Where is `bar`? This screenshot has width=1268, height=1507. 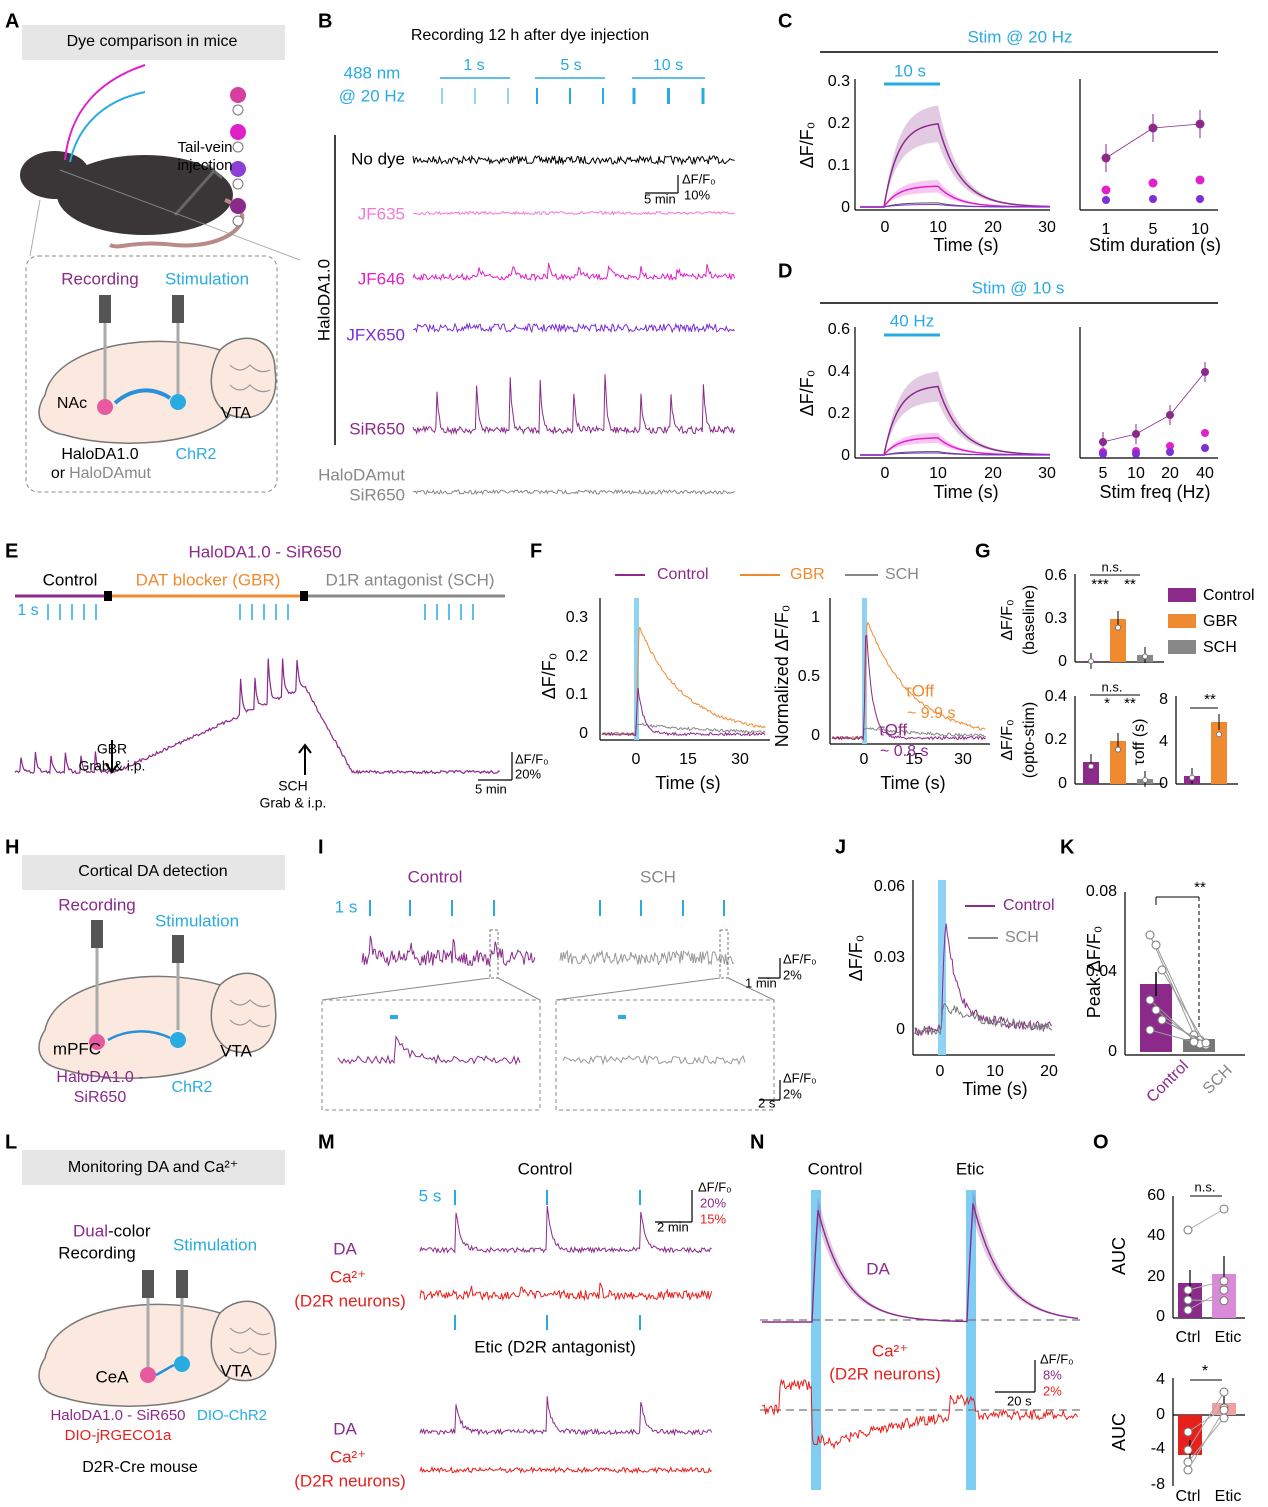 bar is located at coordinates (1219, 753).